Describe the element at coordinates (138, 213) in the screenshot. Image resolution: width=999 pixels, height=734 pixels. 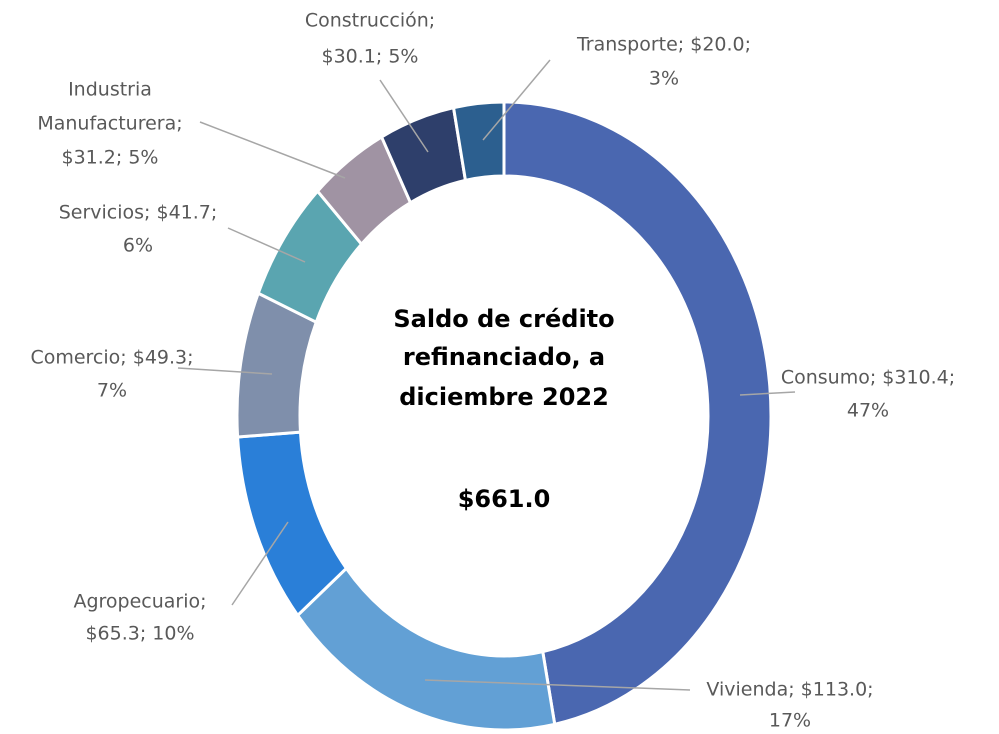
I see `data-label: Servicios; $41.7;` at that location.